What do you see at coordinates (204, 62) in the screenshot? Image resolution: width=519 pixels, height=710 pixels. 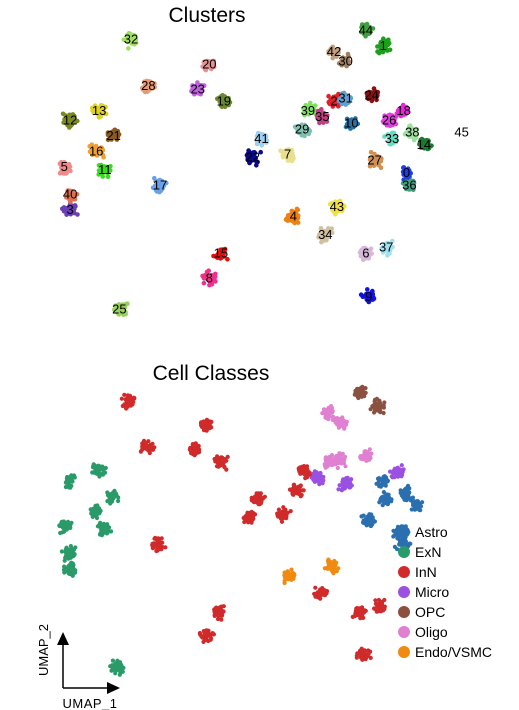 I see `cluster-20-point` at bounding box center [204, 62].